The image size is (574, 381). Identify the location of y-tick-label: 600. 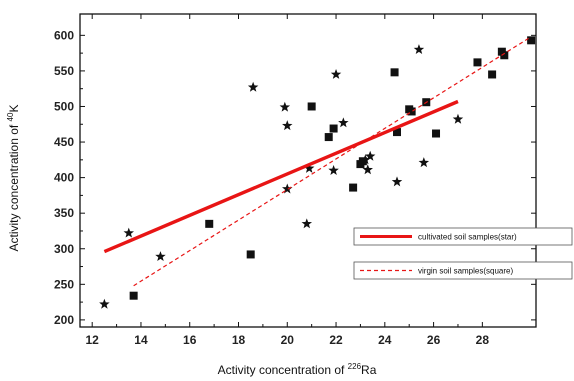
(64, 35).